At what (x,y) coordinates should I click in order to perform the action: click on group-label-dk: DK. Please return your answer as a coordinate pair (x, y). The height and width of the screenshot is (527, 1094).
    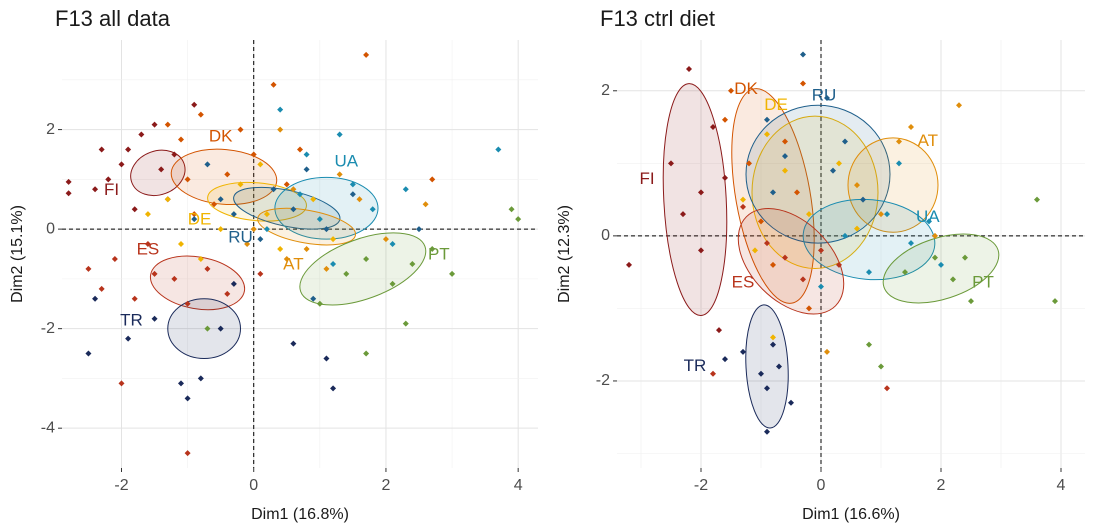
    Looking at the image, I should click on (221, 136).